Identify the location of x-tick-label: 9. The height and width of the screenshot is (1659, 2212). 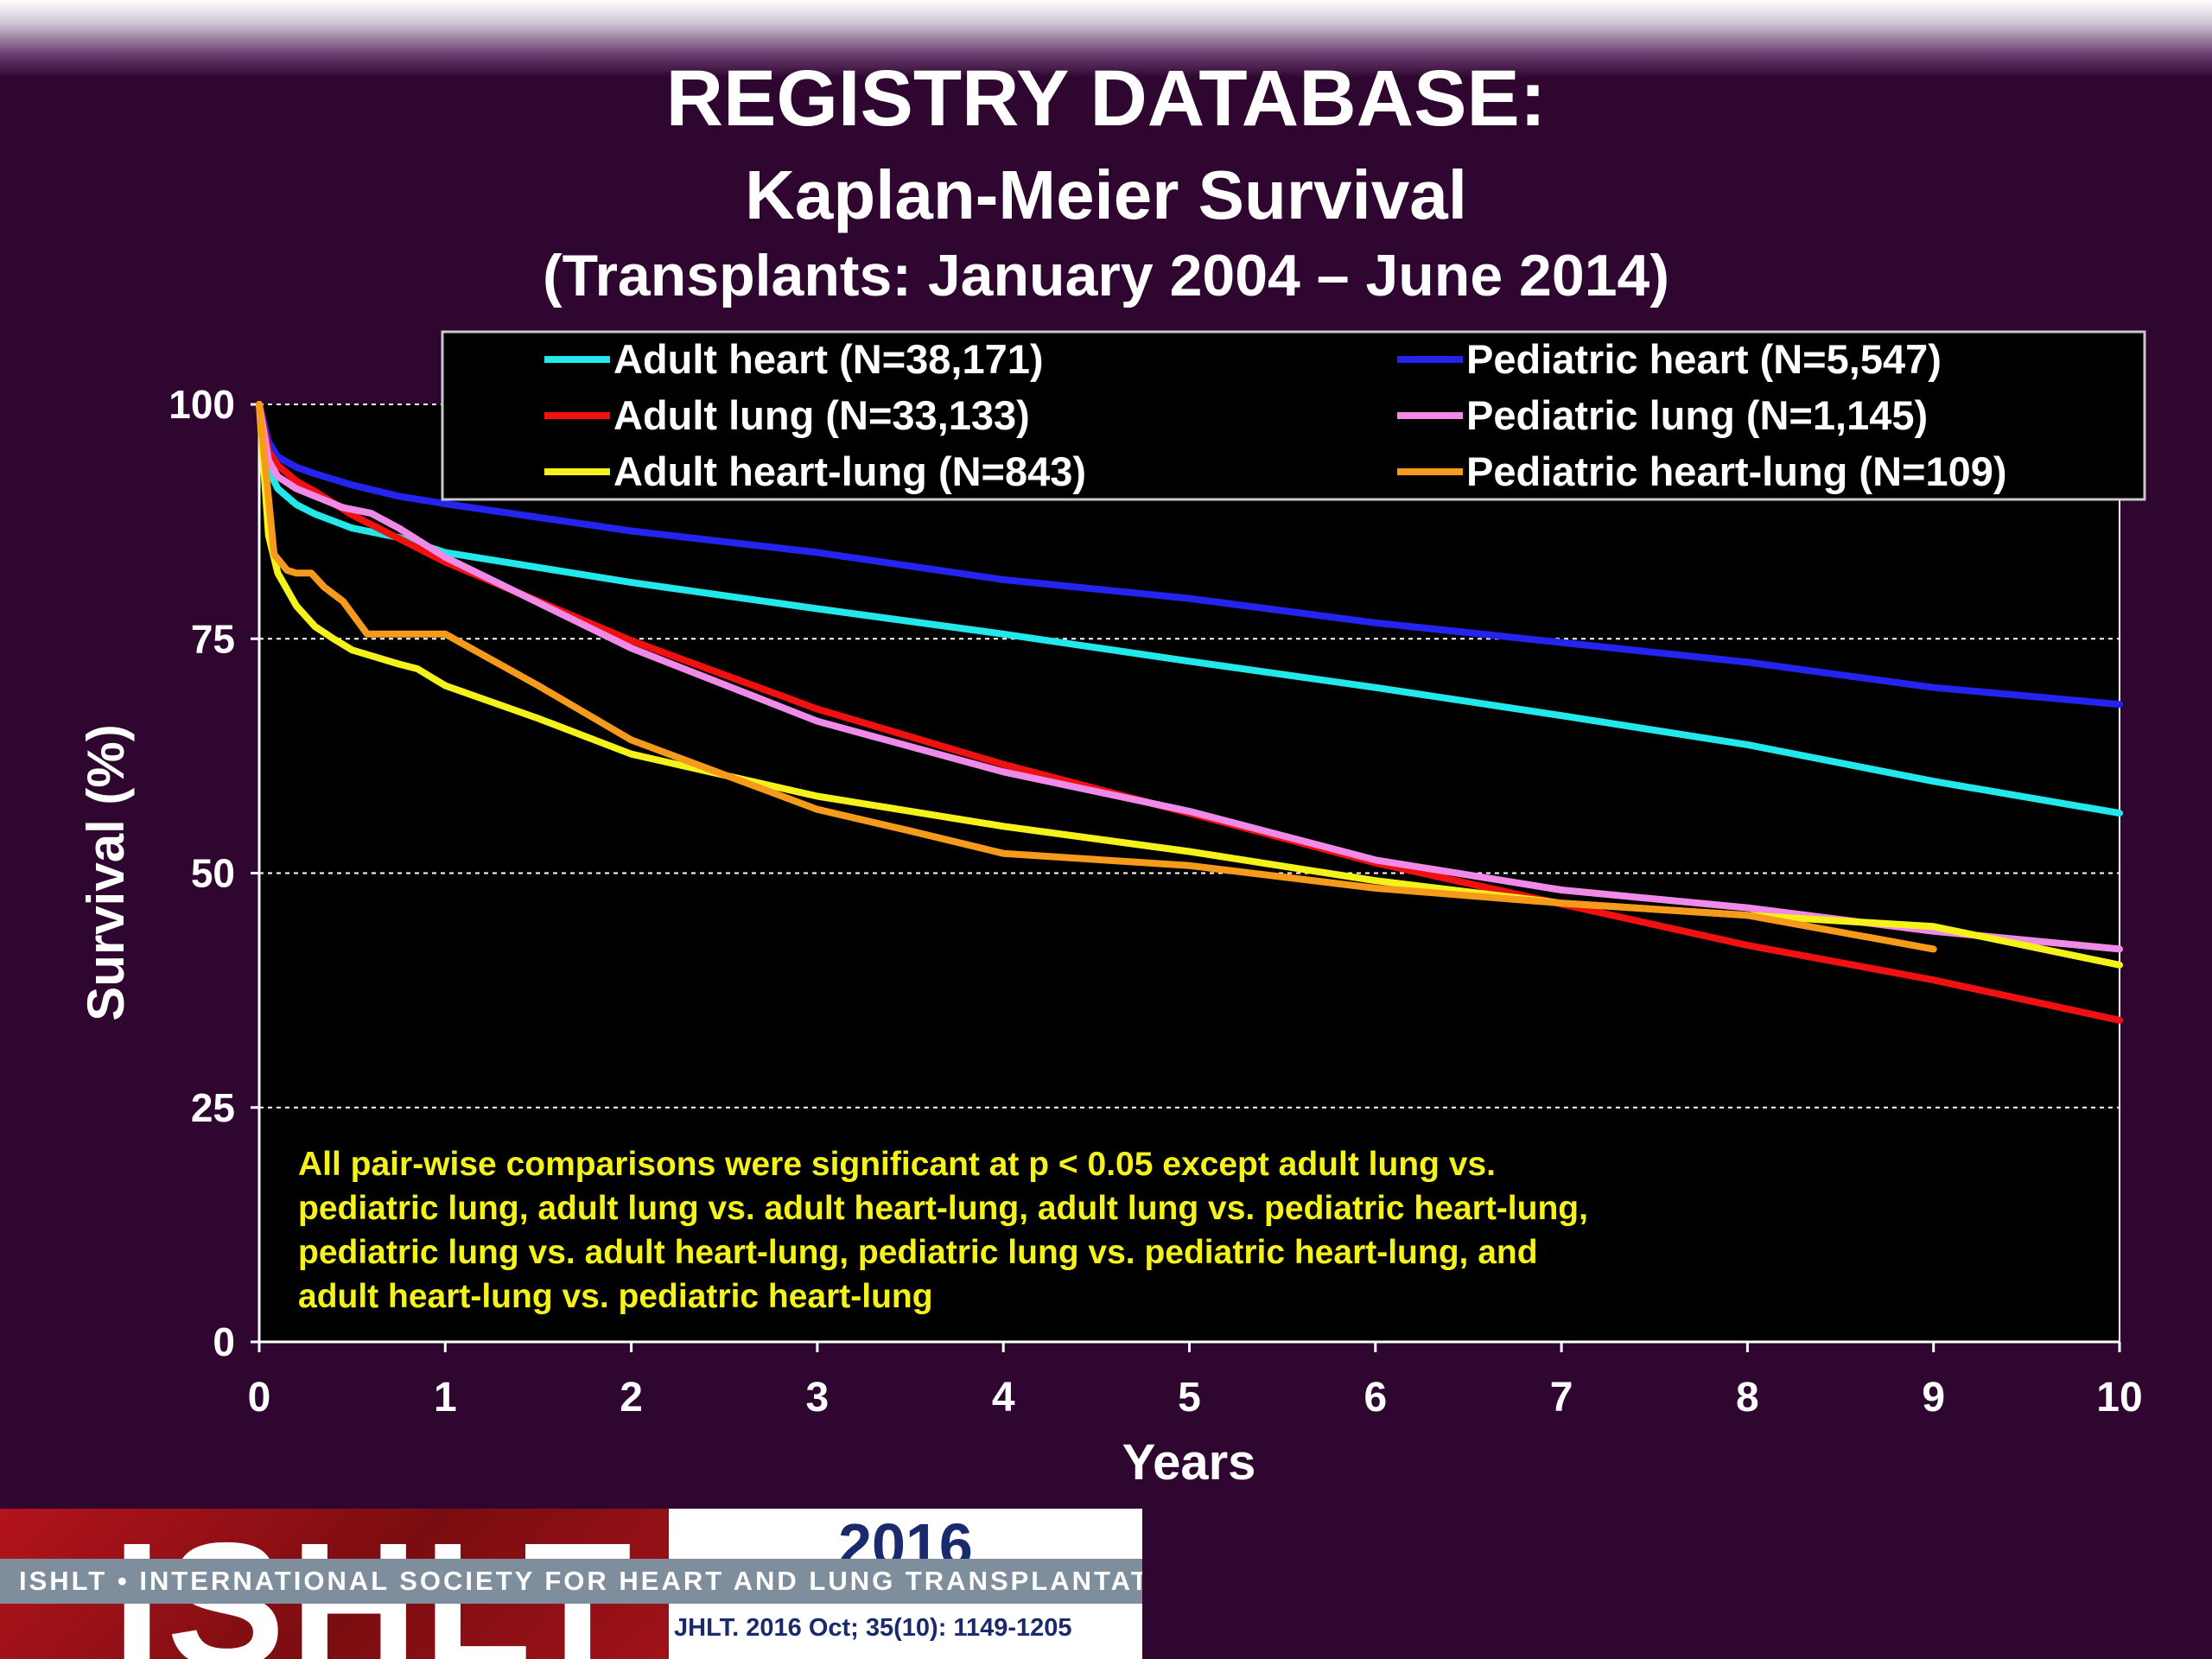
(1933, 1398).